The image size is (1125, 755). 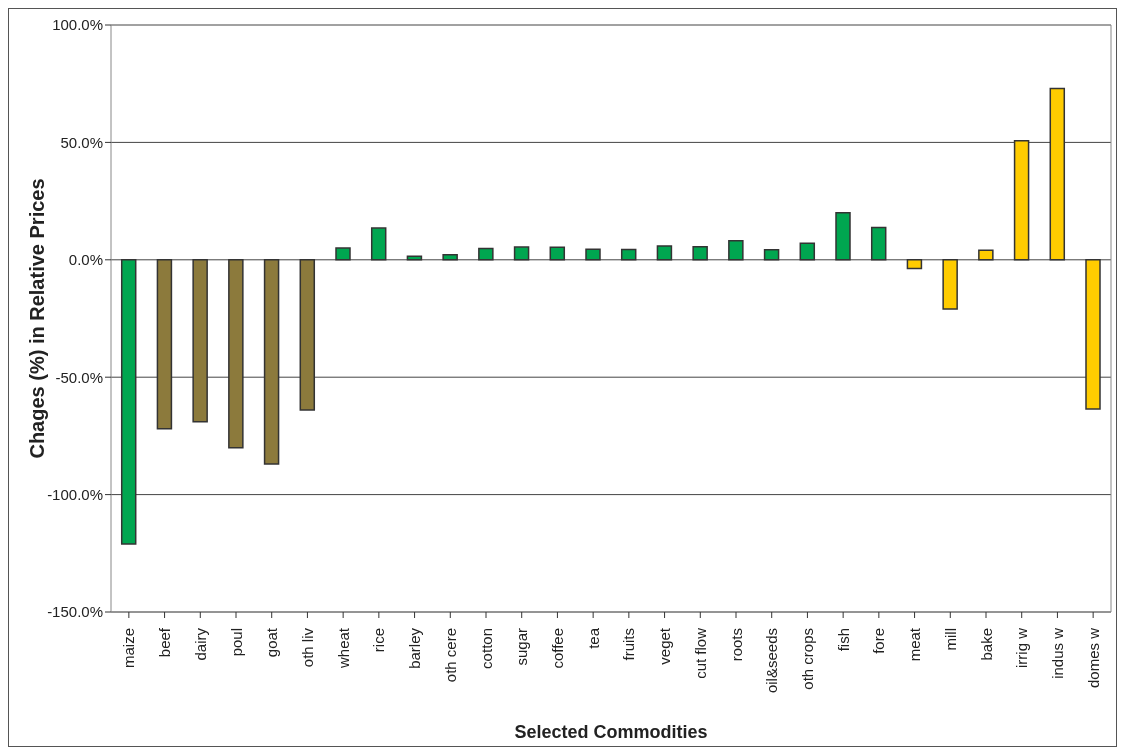 What do you see at coordinates (75, 612) in the screenshot?
I see `y-tick-label: -150.0%` at bounding box center [75, 612].